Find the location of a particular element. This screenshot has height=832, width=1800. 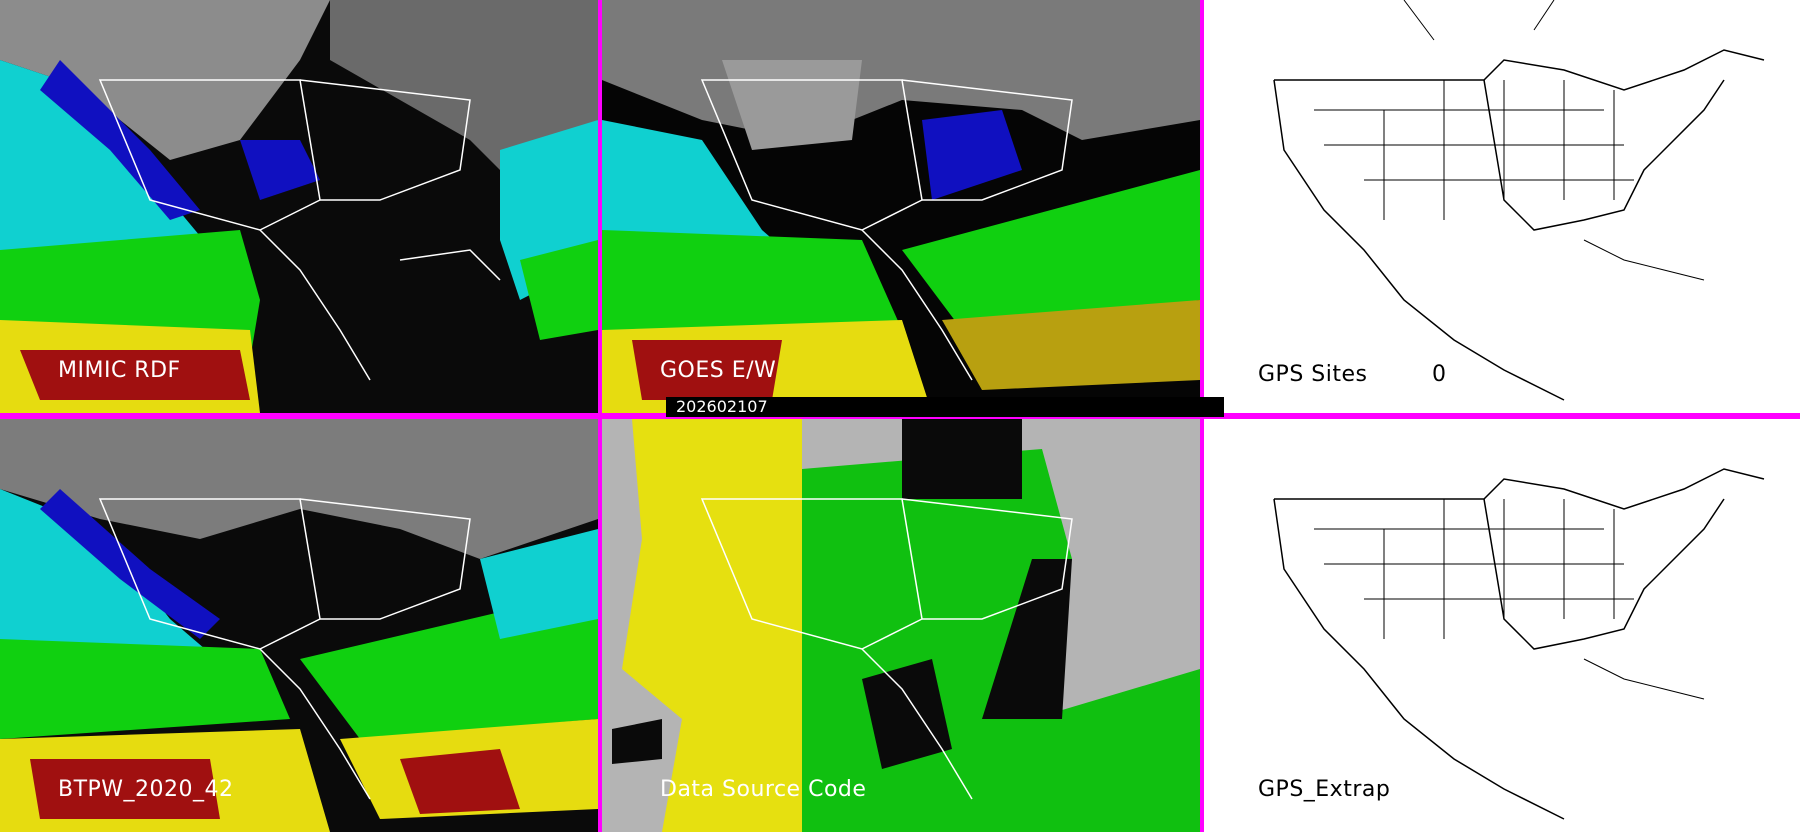

panel-label: GPS Sites is located at coordinates (1313, 374).